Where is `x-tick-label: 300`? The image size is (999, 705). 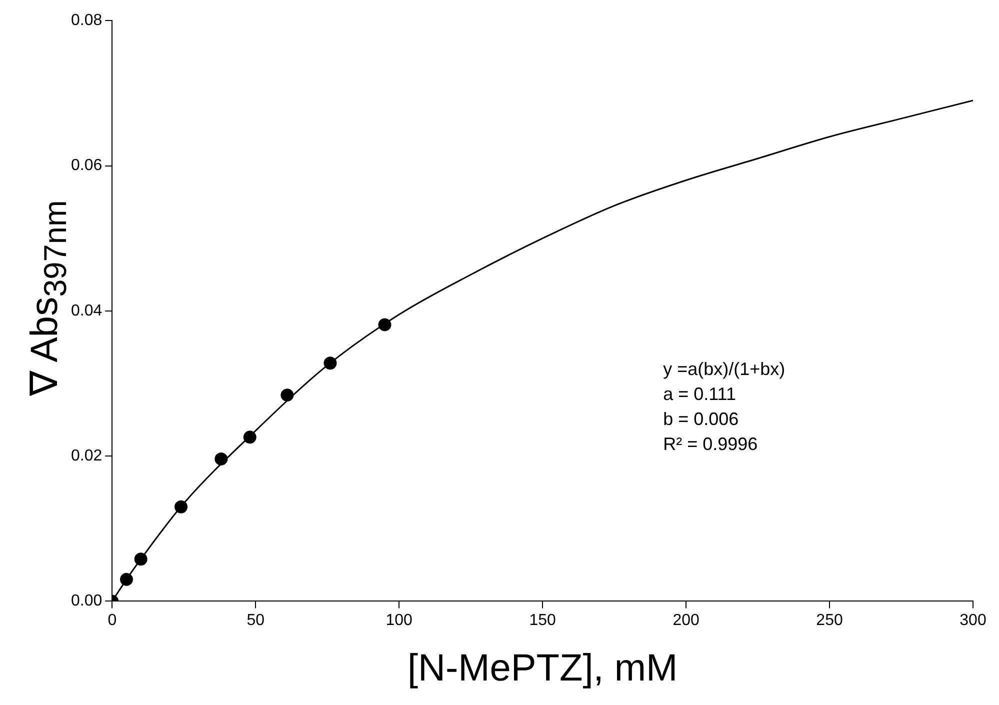
x-tick-label: 300 is located at coordinates (973, 621).